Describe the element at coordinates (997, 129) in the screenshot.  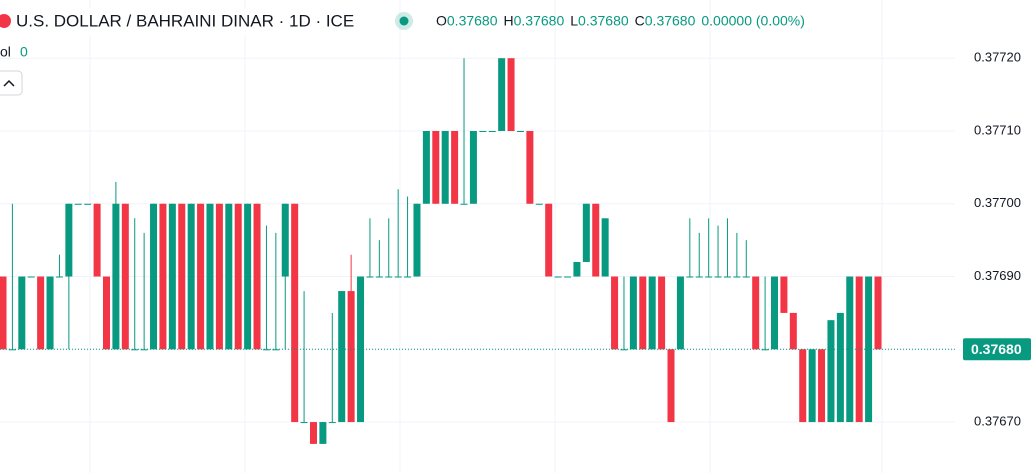
I see `y-tick-label: 0.37710` at that location.